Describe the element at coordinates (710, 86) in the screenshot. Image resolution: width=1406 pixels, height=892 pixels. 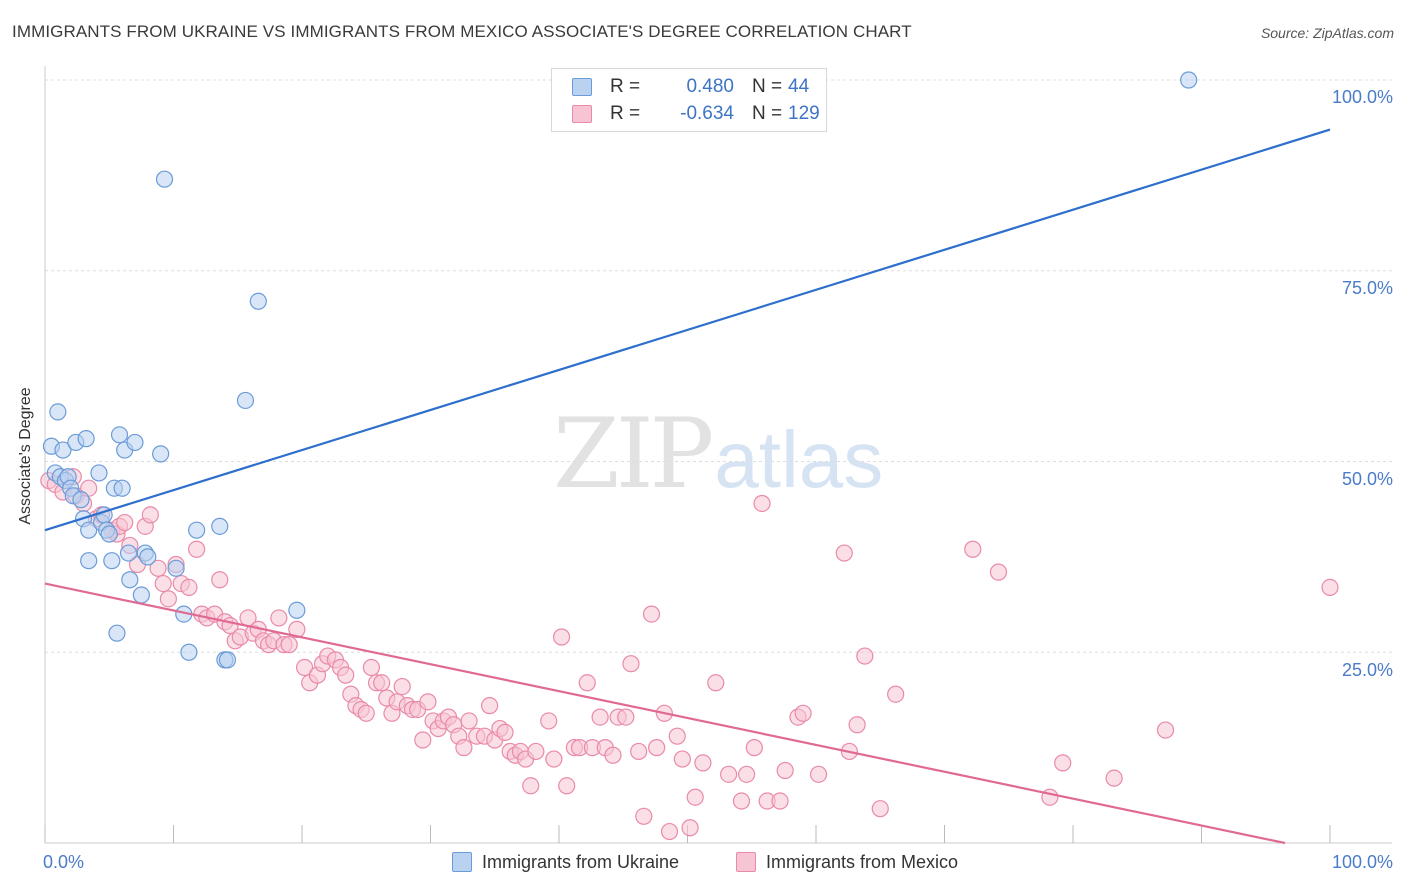
I see `r-value: 0.480` at that location.